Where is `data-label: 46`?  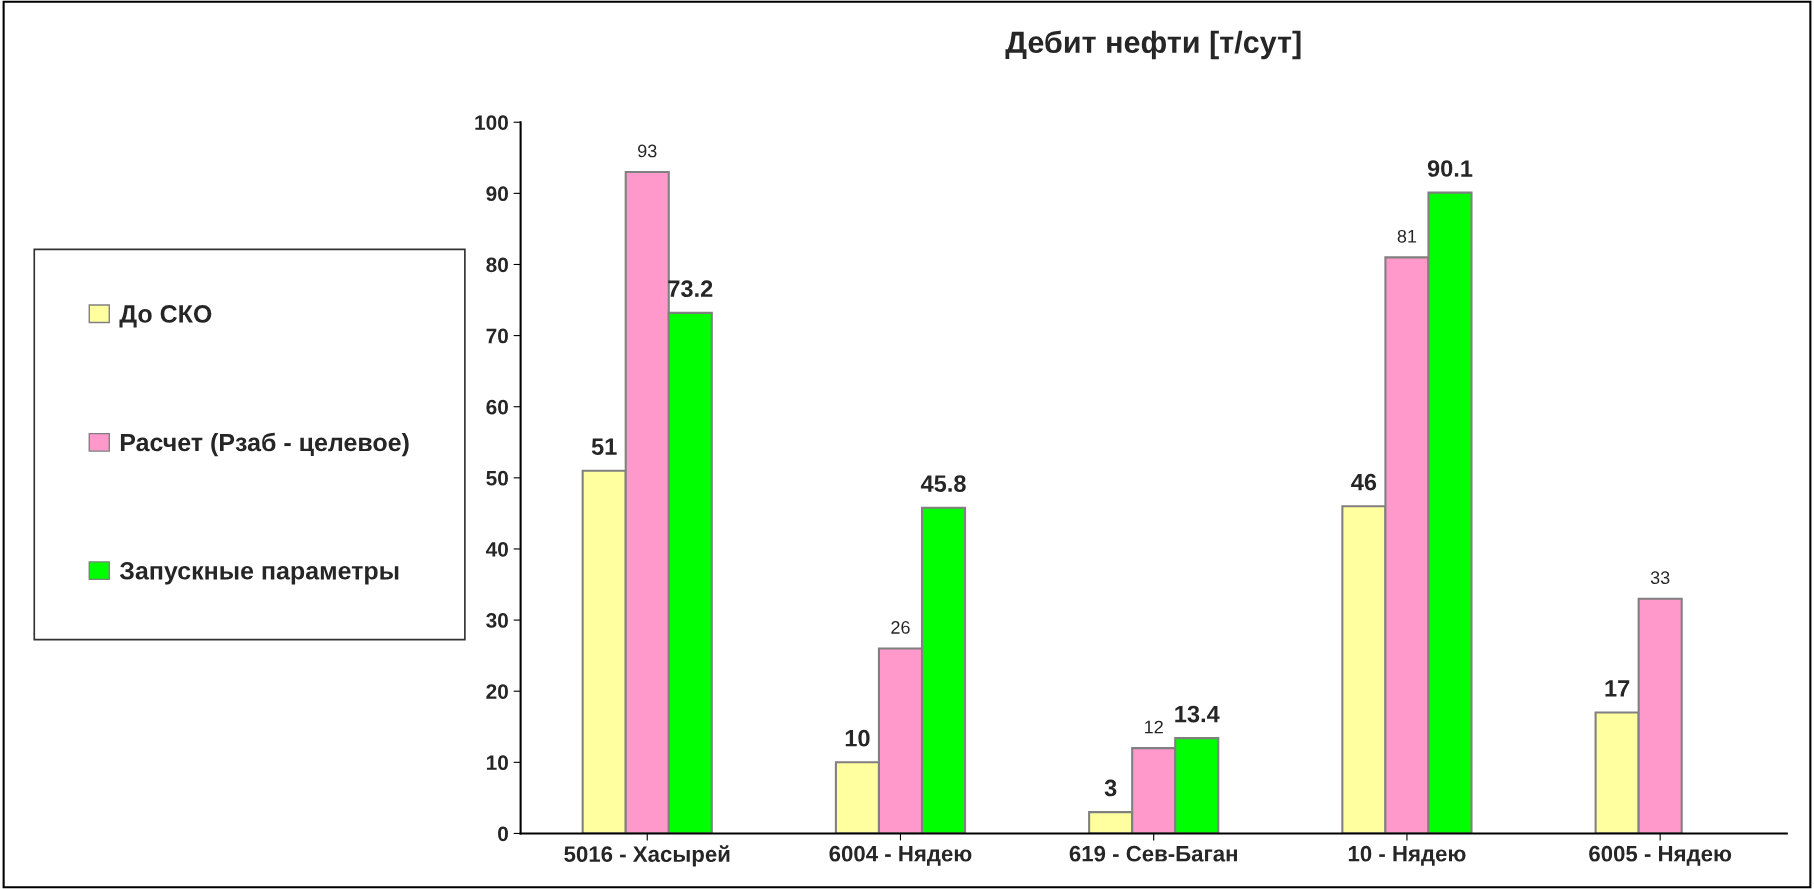 data-label: 46 is located at coordinates (1364, 482).